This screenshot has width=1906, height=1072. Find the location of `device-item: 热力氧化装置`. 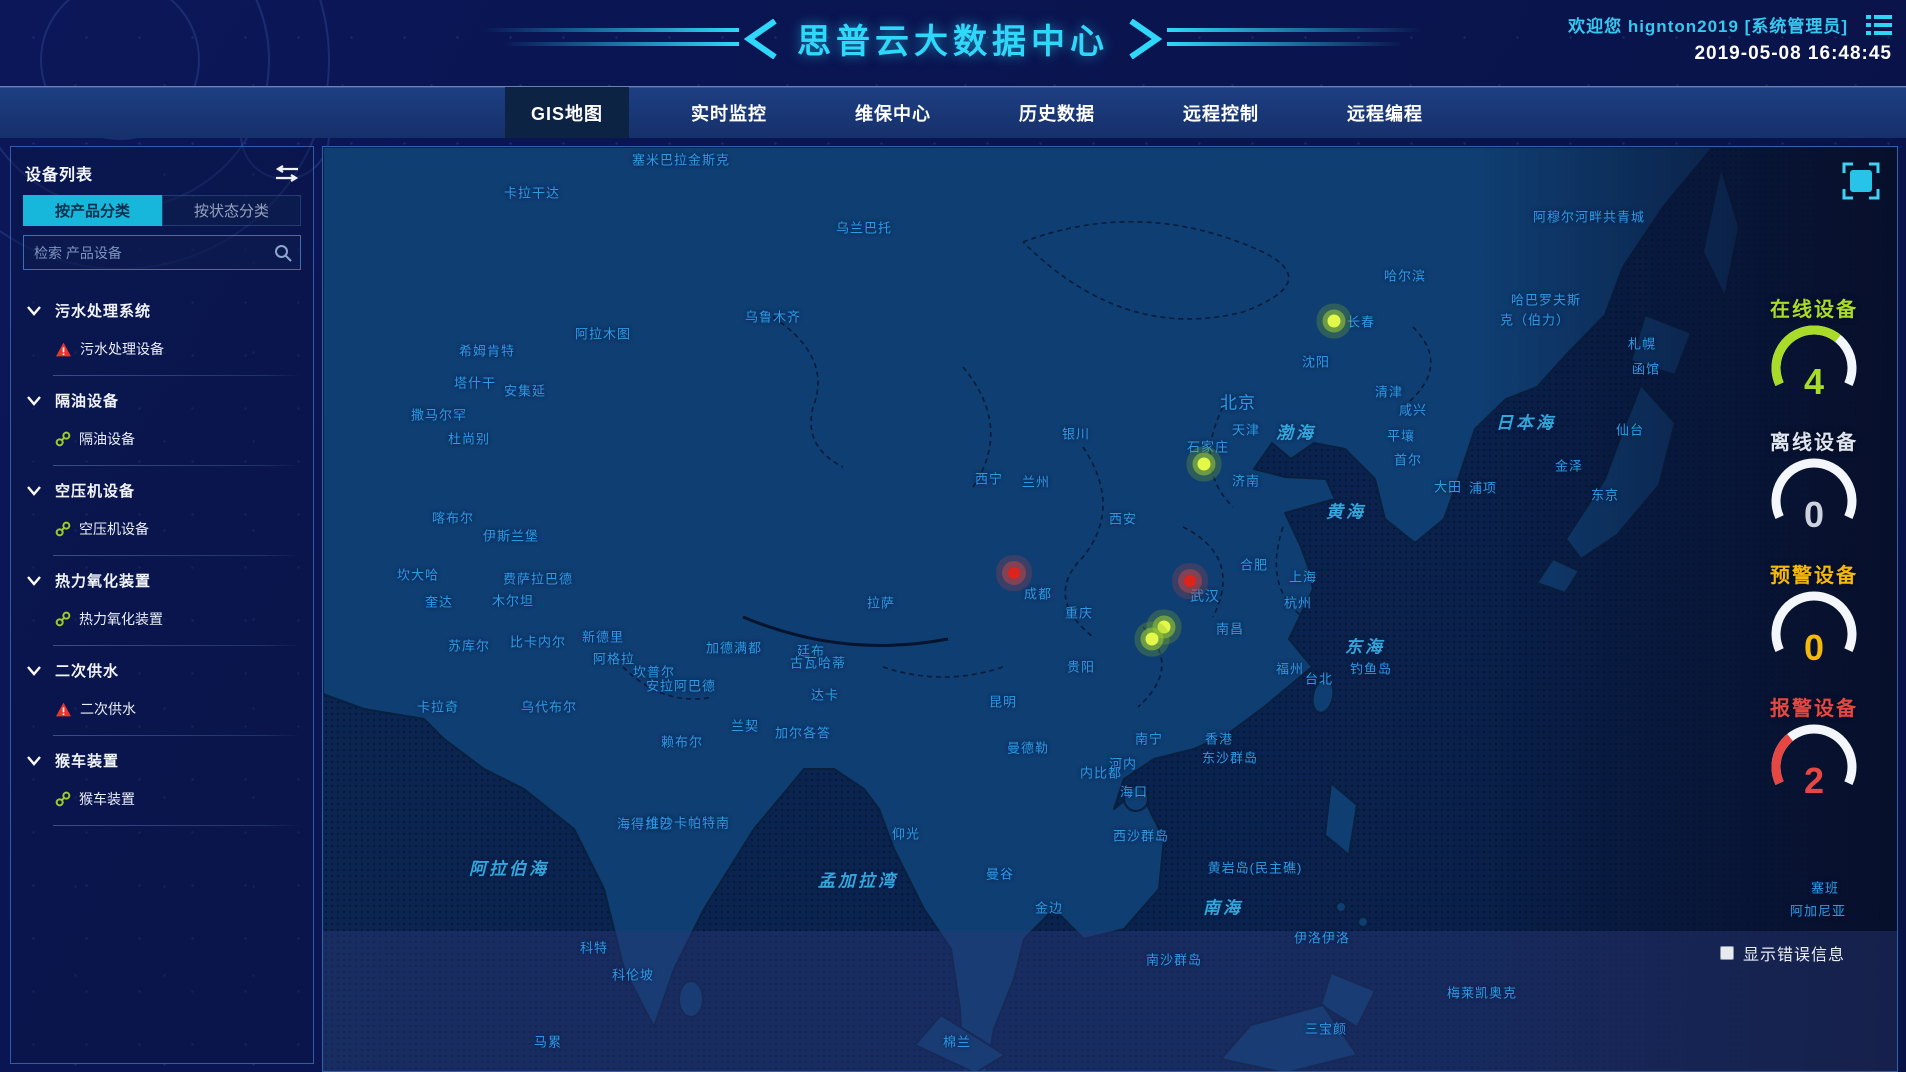

device-item: 热力氧化装置 is located at coordinates (162, 618).